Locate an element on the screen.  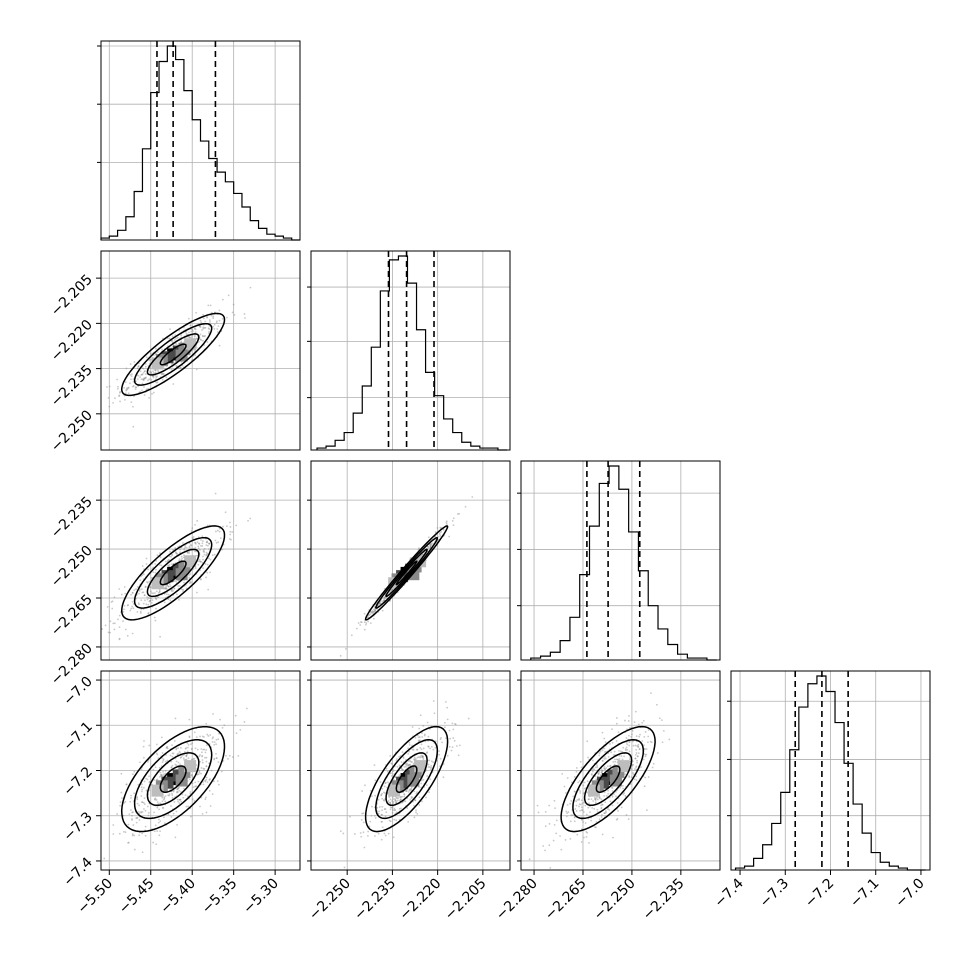
contour-line is located at coordinates (608, 779).